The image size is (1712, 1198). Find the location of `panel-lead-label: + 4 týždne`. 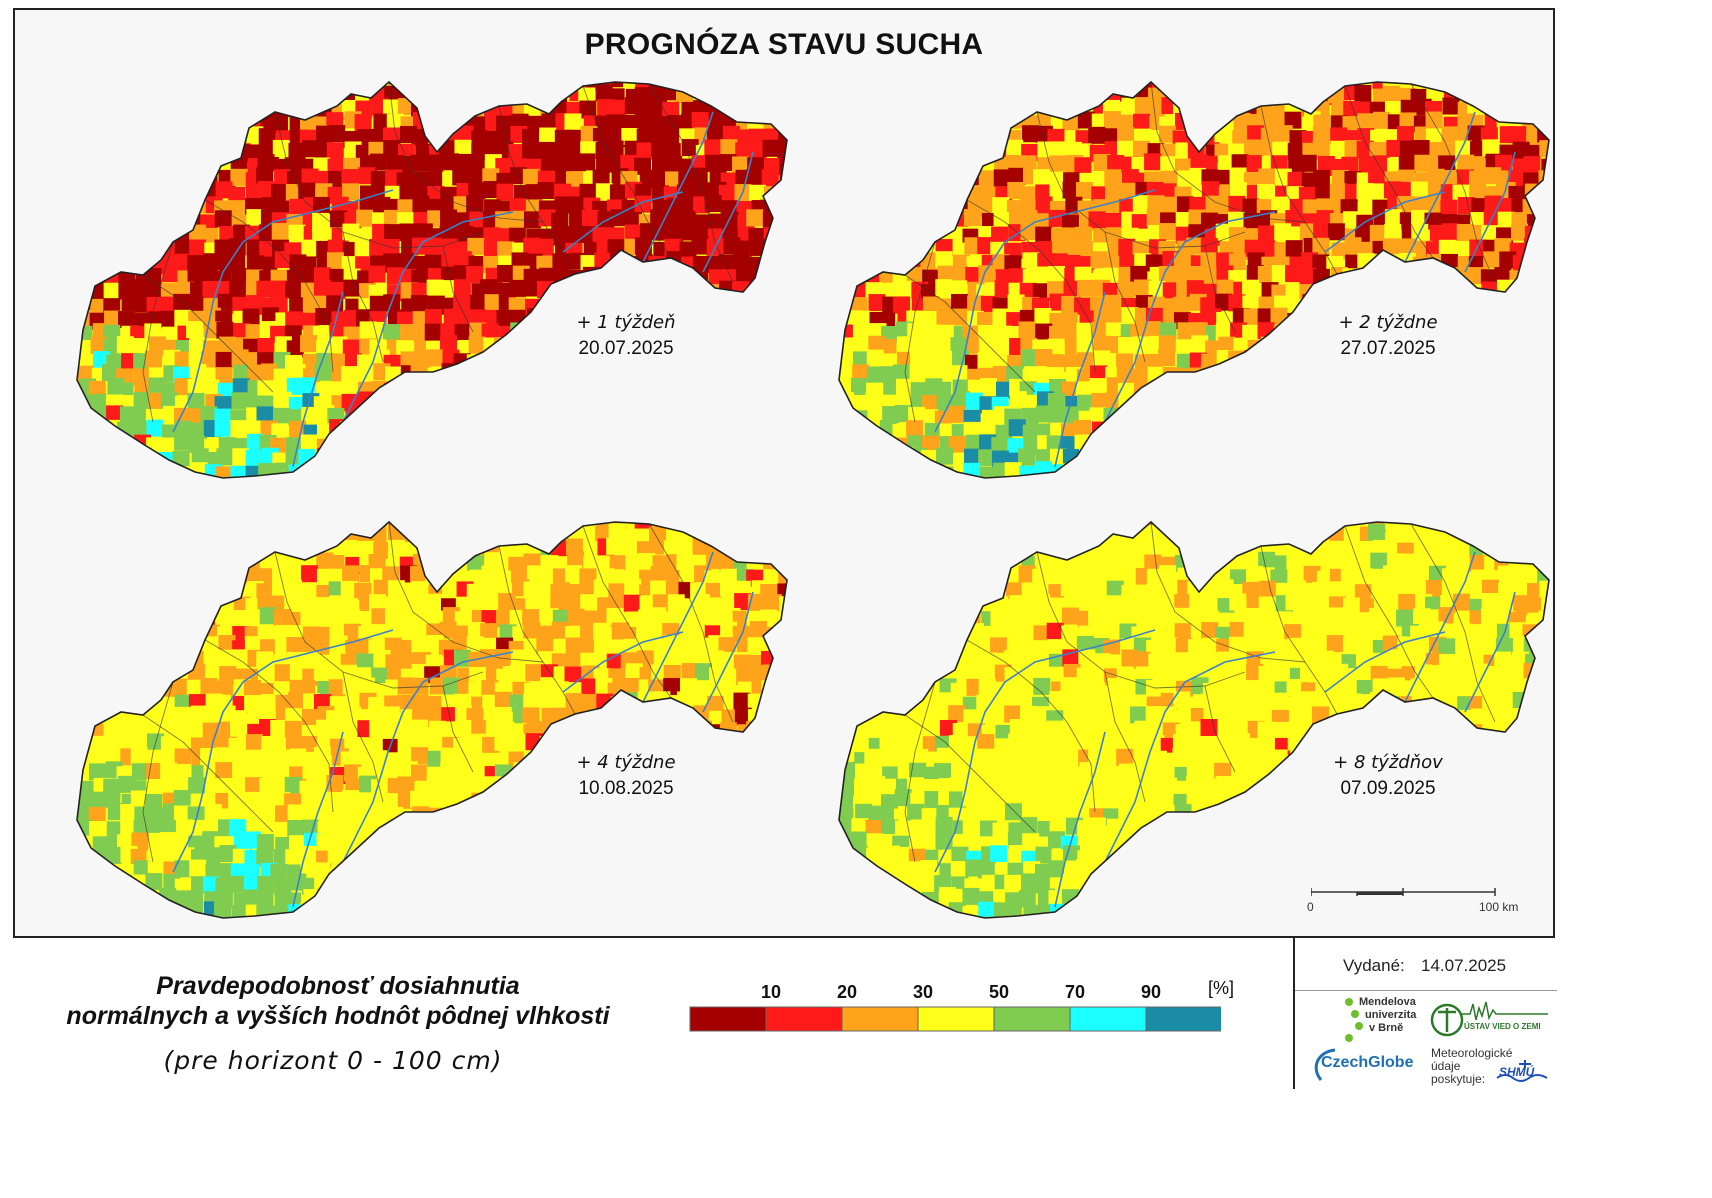

panel-lead-label: + 4 týždne is located at coordinates (626, 762).